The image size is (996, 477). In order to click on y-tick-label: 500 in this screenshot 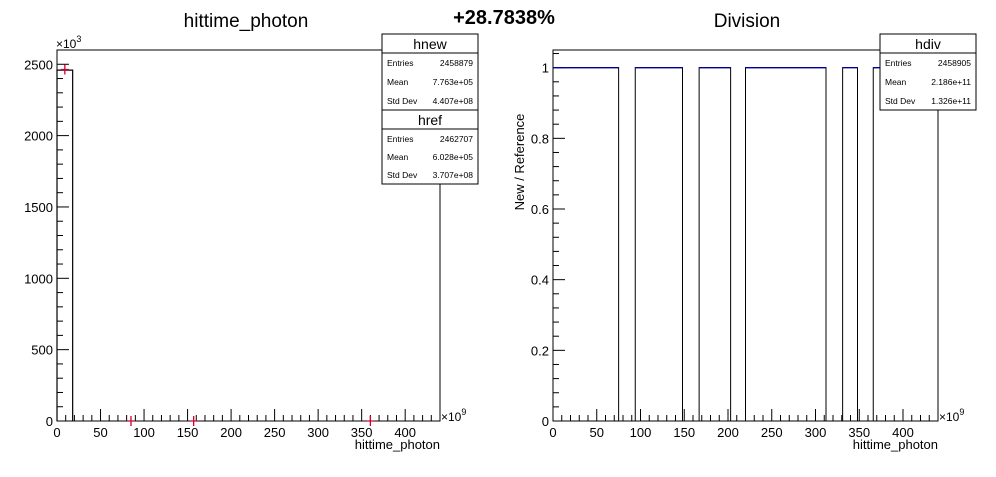, I will do `click(42, 350)`.